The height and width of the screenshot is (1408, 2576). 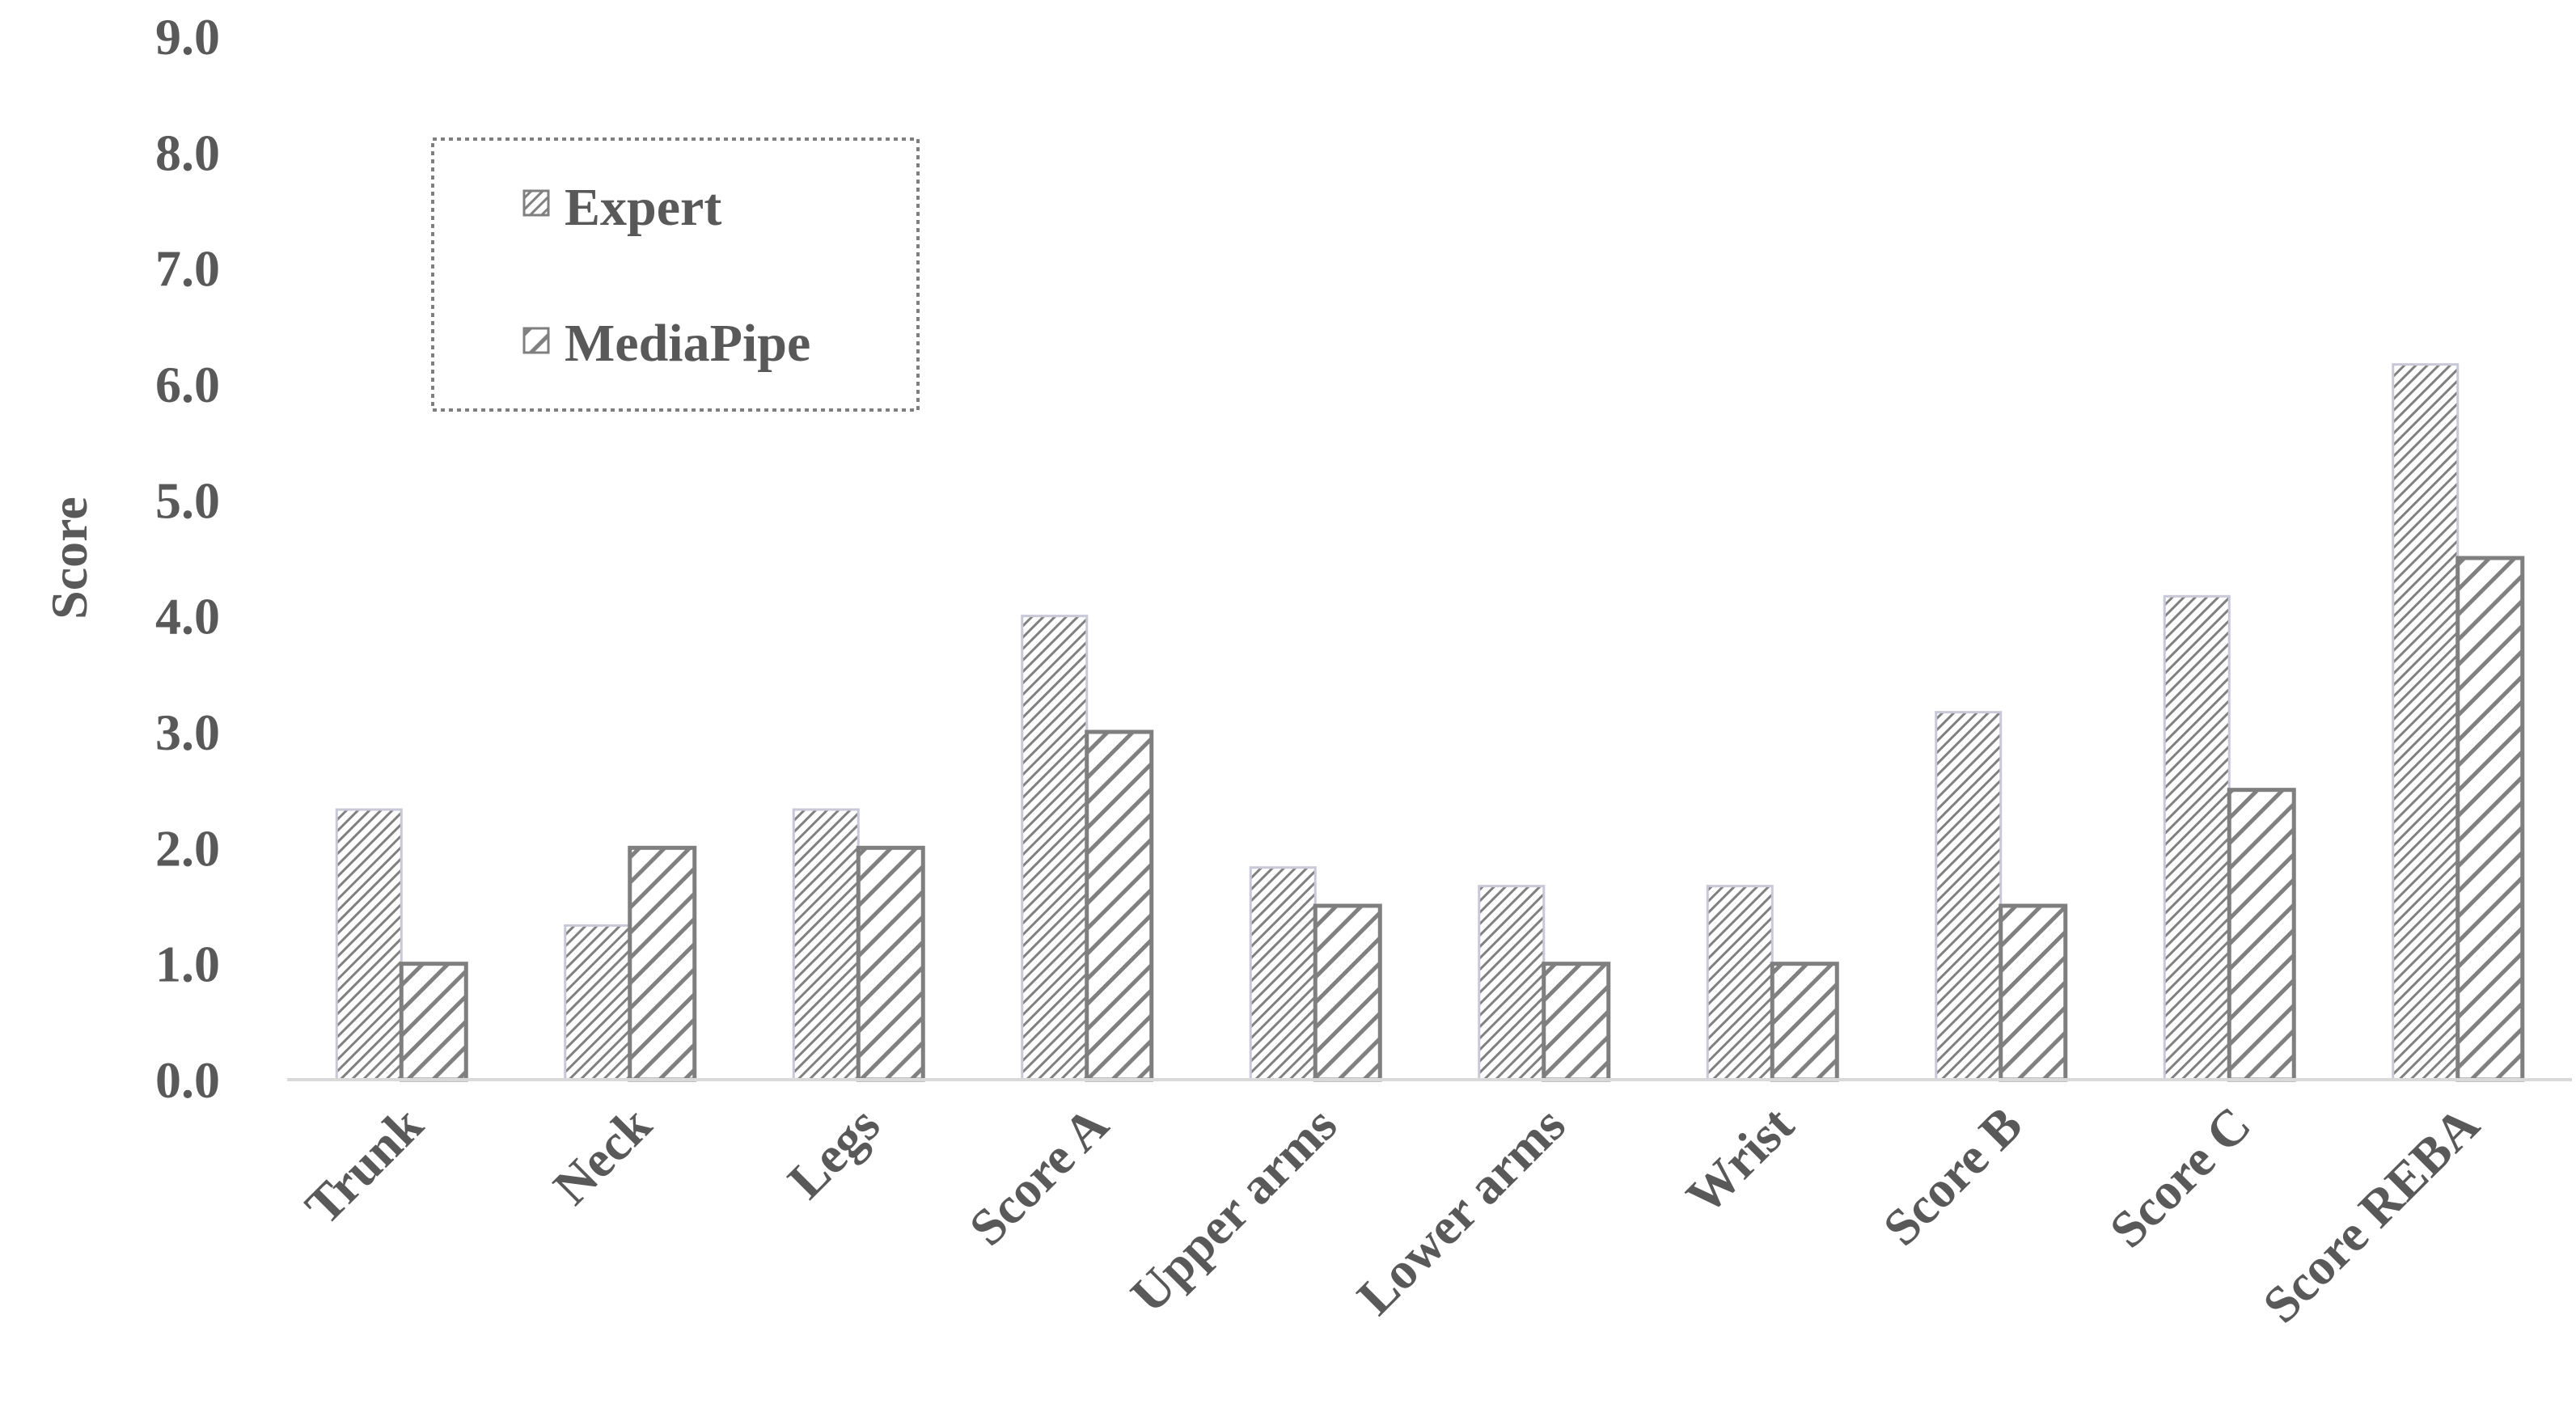 What do you see at coordinates (188, 848) in the screenshot?
I see `y-tick-label: 2.0` at bounding box center [188, 848].